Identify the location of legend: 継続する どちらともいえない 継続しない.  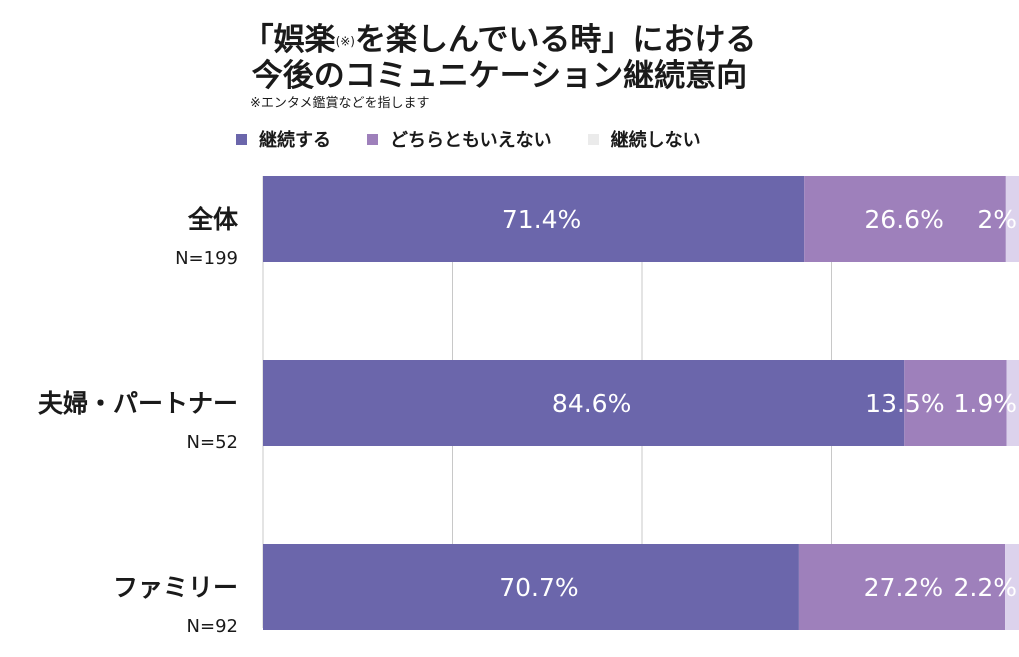
(486, 139).